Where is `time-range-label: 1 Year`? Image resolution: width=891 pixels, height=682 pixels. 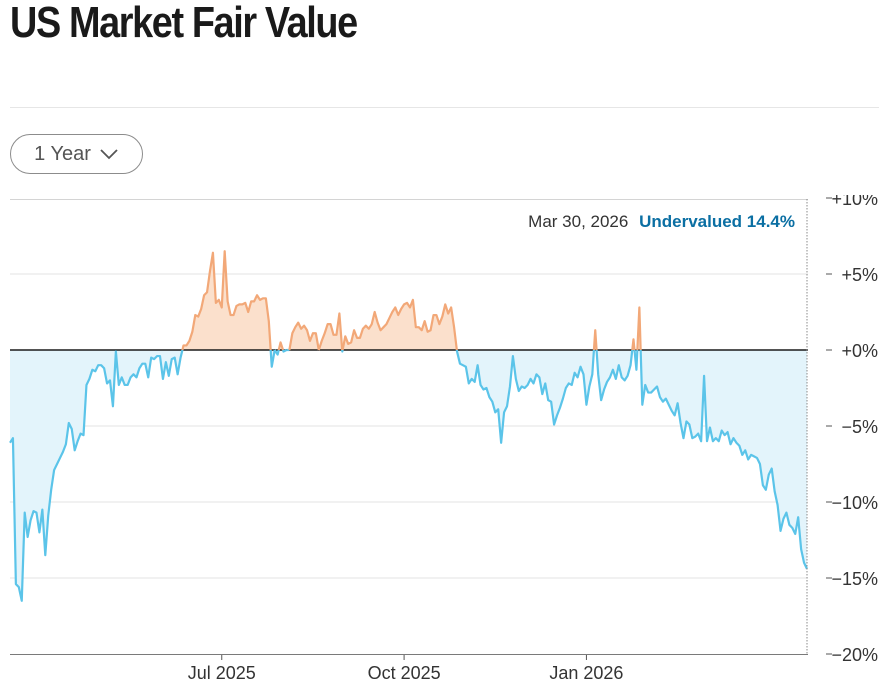 time-range-label: 1 Year is located at coordinates (62, 153).